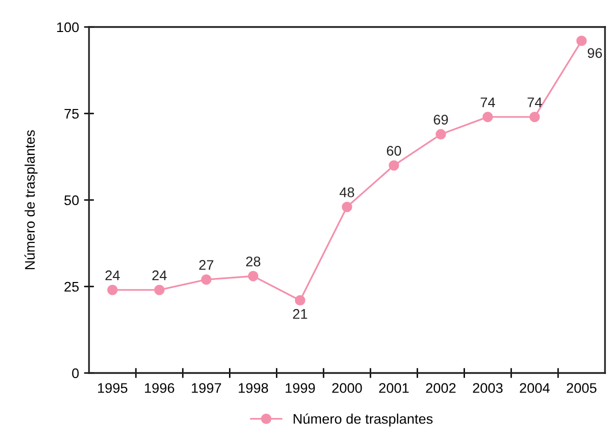 The image size is (614, 439). I want to click on x-tick-label: 2001, so click(394, 388).